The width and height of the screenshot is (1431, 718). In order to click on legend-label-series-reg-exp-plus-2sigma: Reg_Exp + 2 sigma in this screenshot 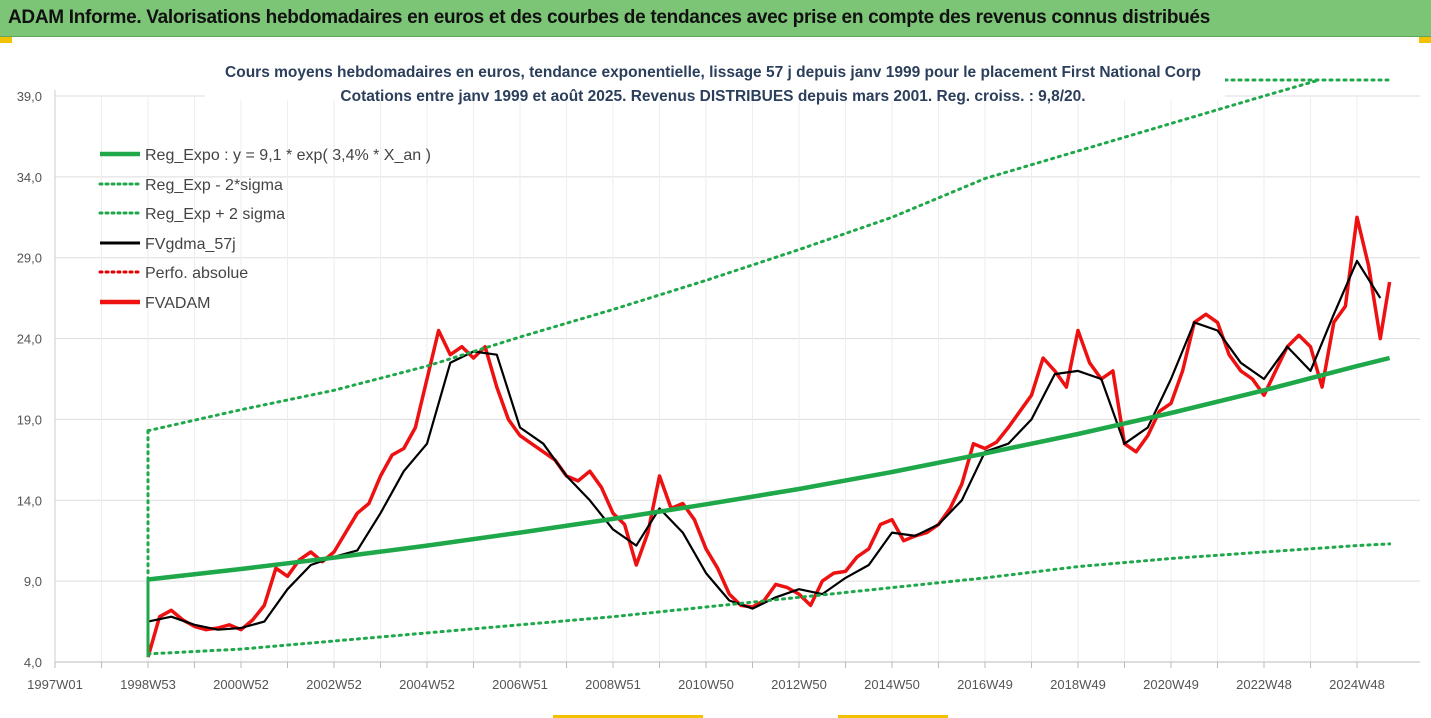, I will do `click(215, 214)`.